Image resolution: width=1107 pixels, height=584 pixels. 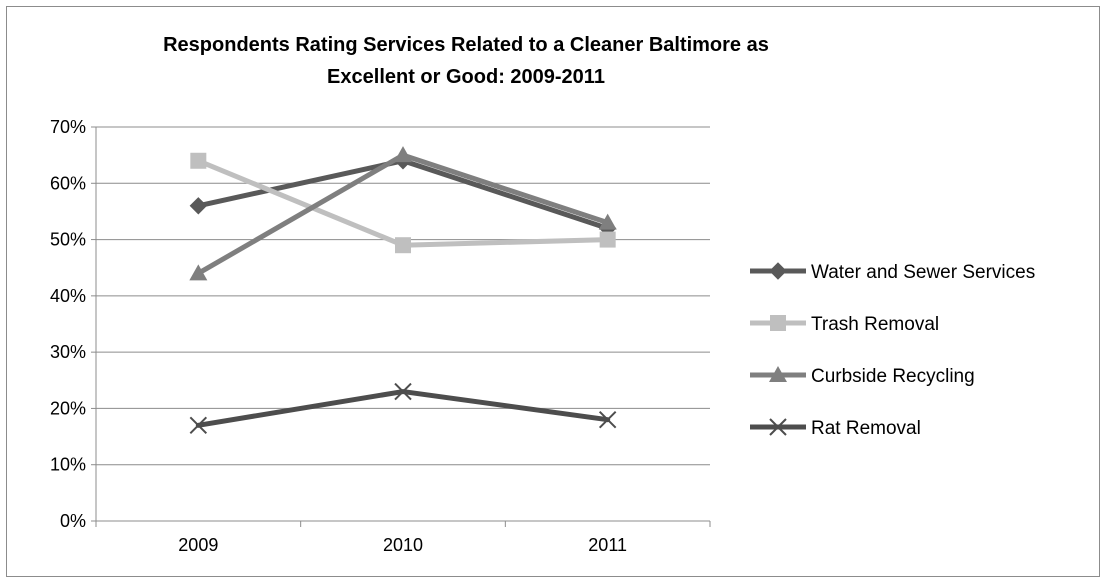 I want to click on legend-marker-diamond, so click(x=778, y=271).